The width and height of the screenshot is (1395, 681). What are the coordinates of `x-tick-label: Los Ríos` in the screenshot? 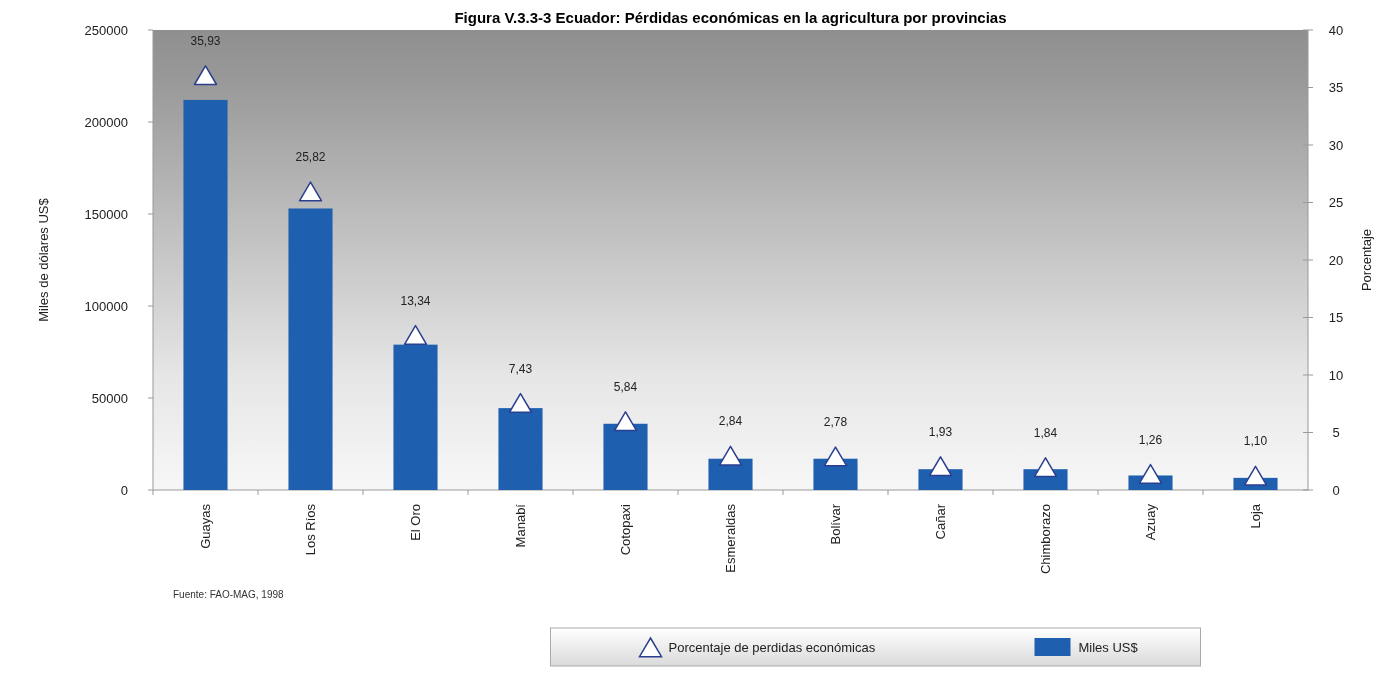 It's located at (311, 529).